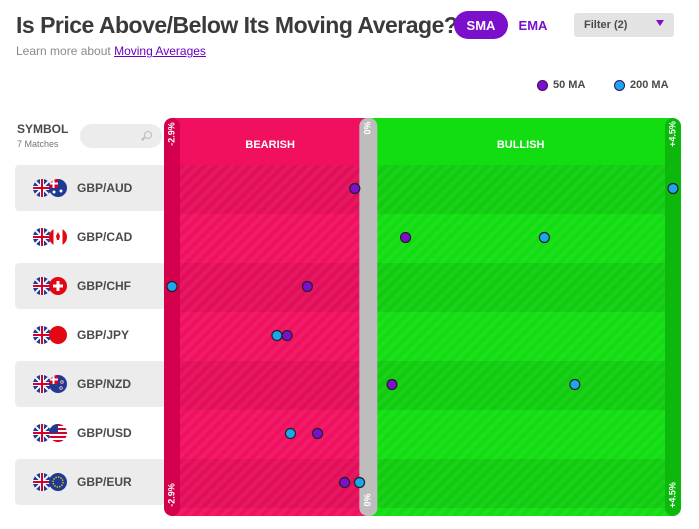  I want to click on ma50-point-gbp-nzd, so click(392, 384).